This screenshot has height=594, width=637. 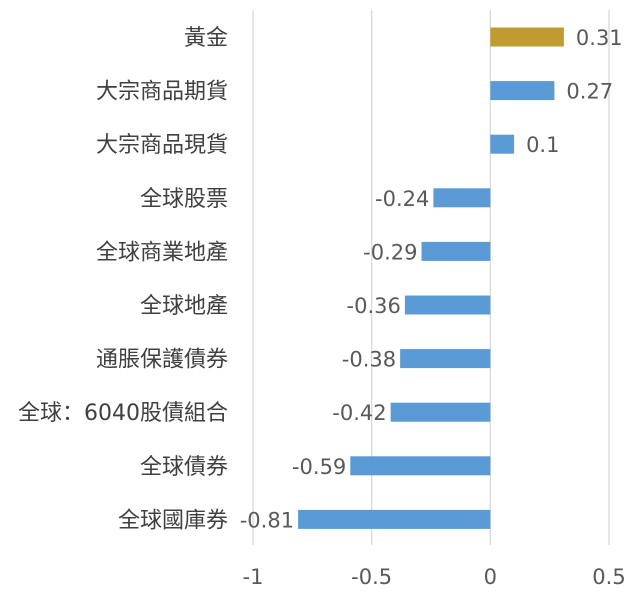 What do you see at coordinates (319, 467) in the screenshot?
I see `value-label: -0.59` at bounding box center [319, 467].